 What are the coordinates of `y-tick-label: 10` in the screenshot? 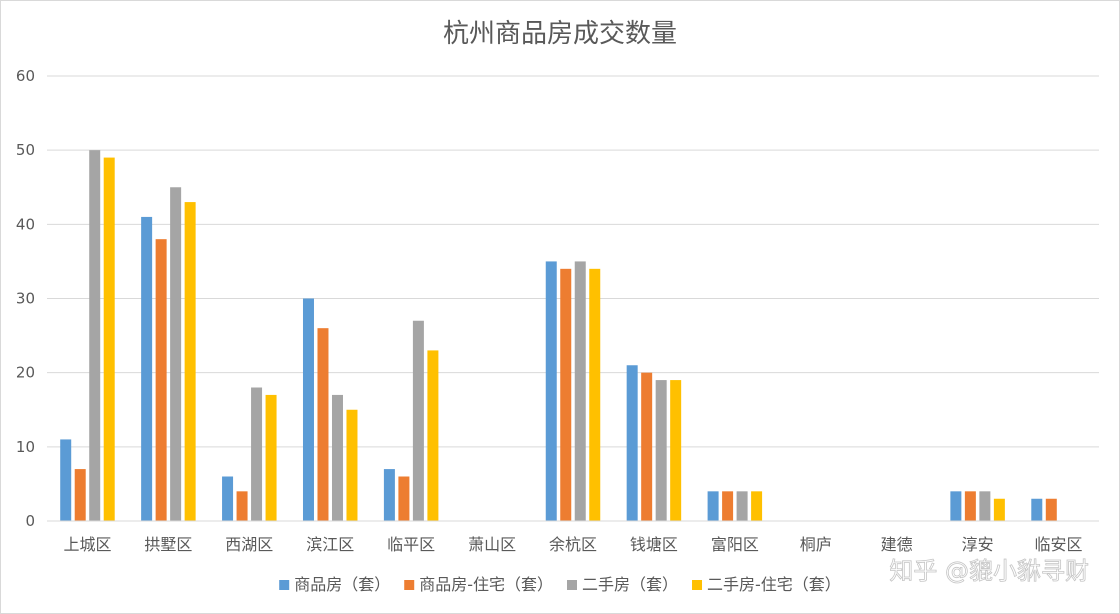 It's located at (25, 447).